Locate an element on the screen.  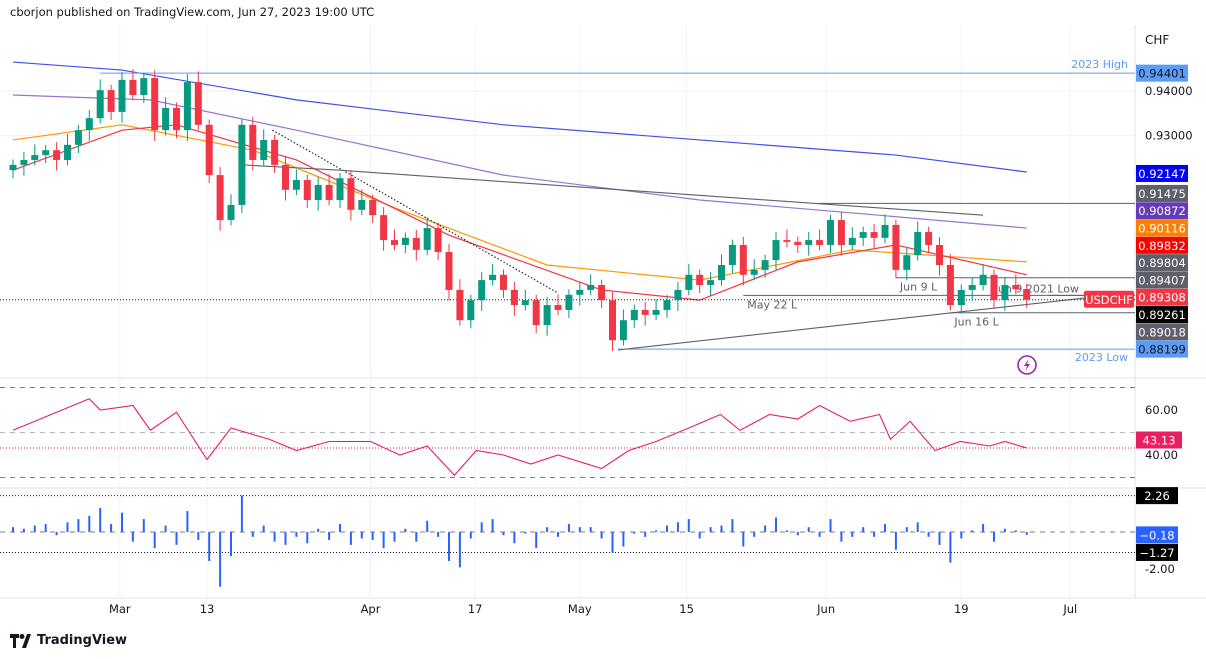
rsi-badge-value: 43.13 is located at coordinates (1159, 441).